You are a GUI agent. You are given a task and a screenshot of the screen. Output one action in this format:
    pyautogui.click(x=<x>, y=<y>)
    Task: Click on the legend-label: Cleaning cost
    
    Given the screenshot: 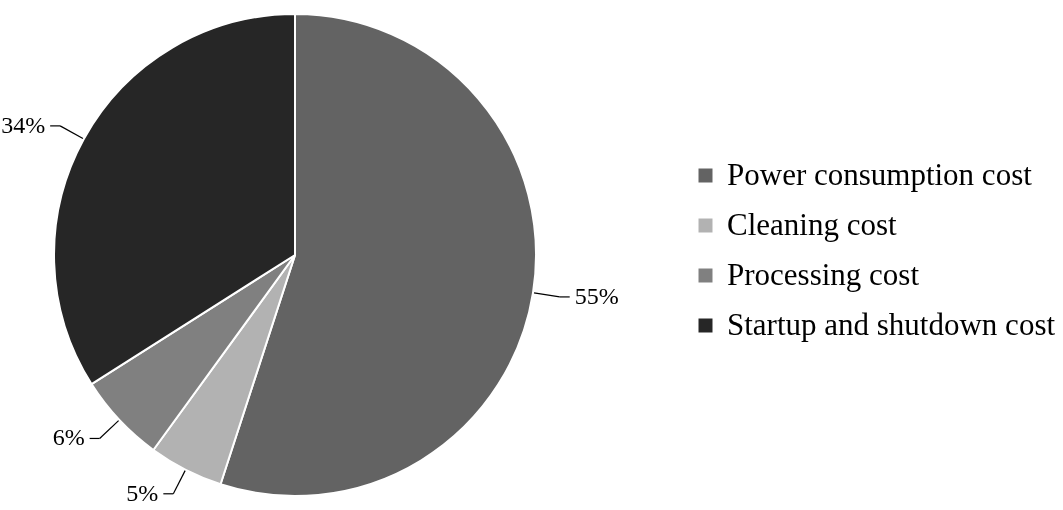 What is the action you would take?
    pyautogui.click(x=812, y=224)
    